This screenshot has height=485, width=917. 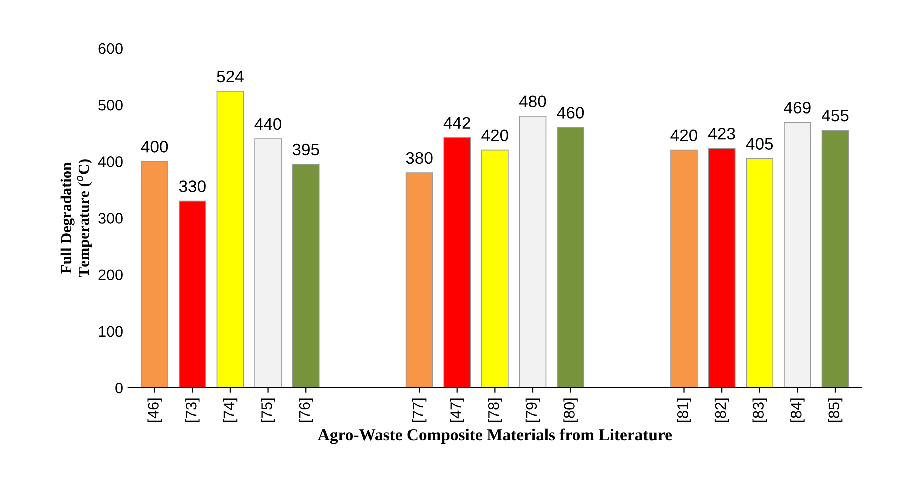 What do you see at coordinates (722, 134) in the screenshot?
I see `data-label: 423` at bounding box center [722, 134].